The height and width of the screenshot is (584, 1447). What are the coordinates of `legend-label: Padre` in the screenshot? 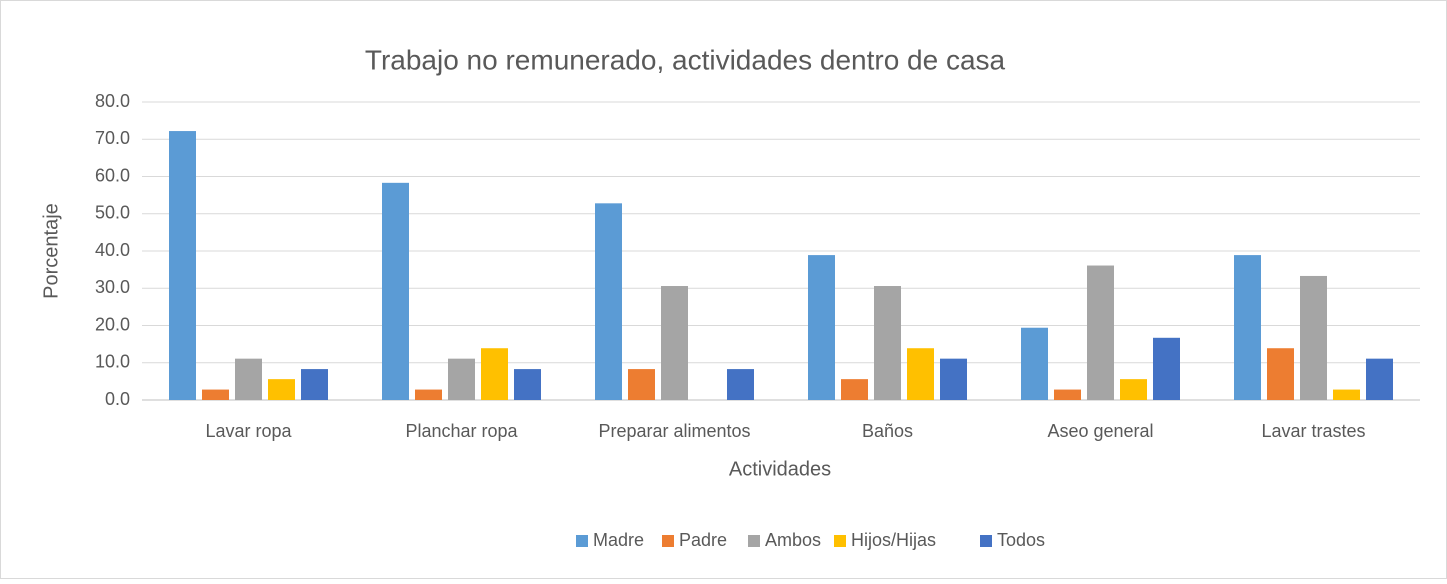 It's located at (703, 540).